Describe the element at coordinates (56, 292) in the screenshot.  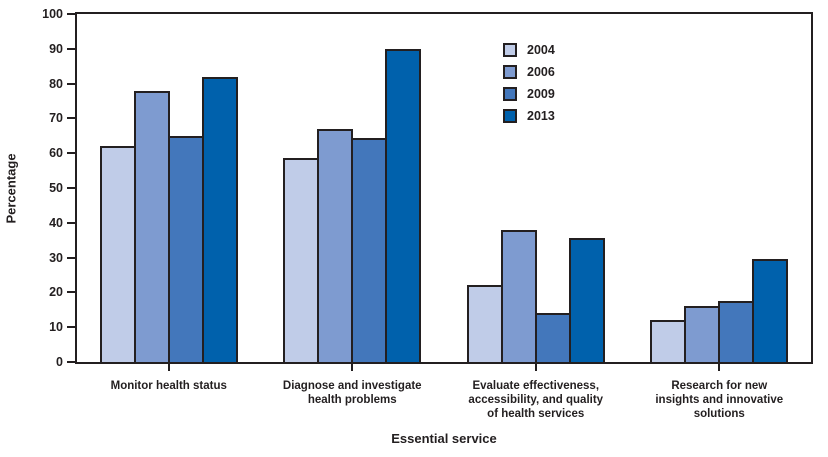
I see `y-tick-label: 20` at that location.